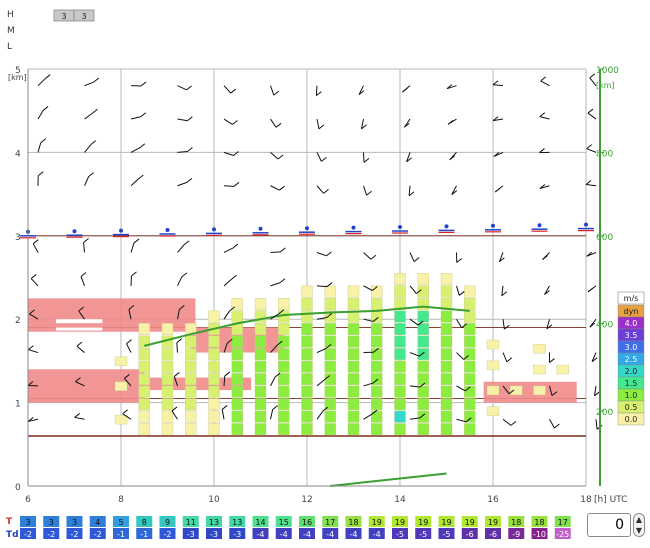 The image size is (650, 548). I want to click on legend-label: 0.0, so click(631, 419).